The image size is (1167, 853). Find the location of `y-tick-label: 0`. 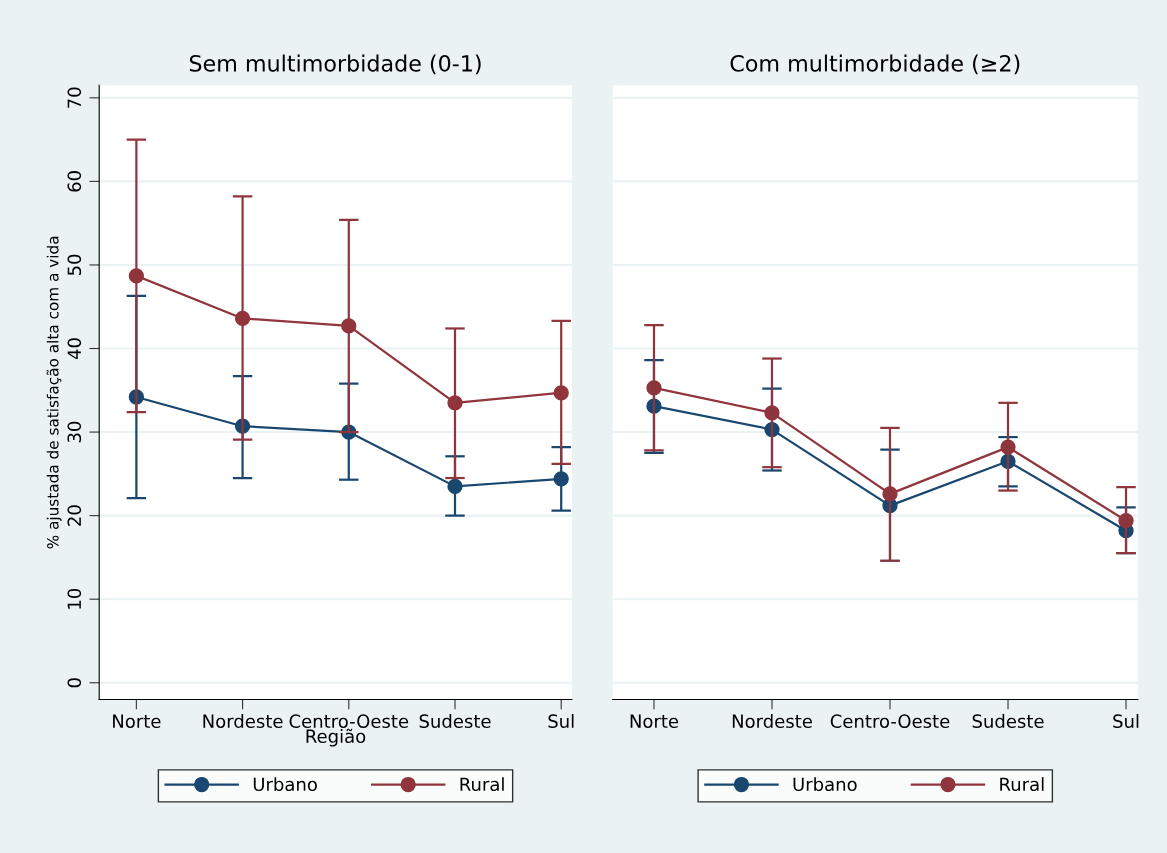

y-tick-label: 0 is located at coordinates (74, 683).